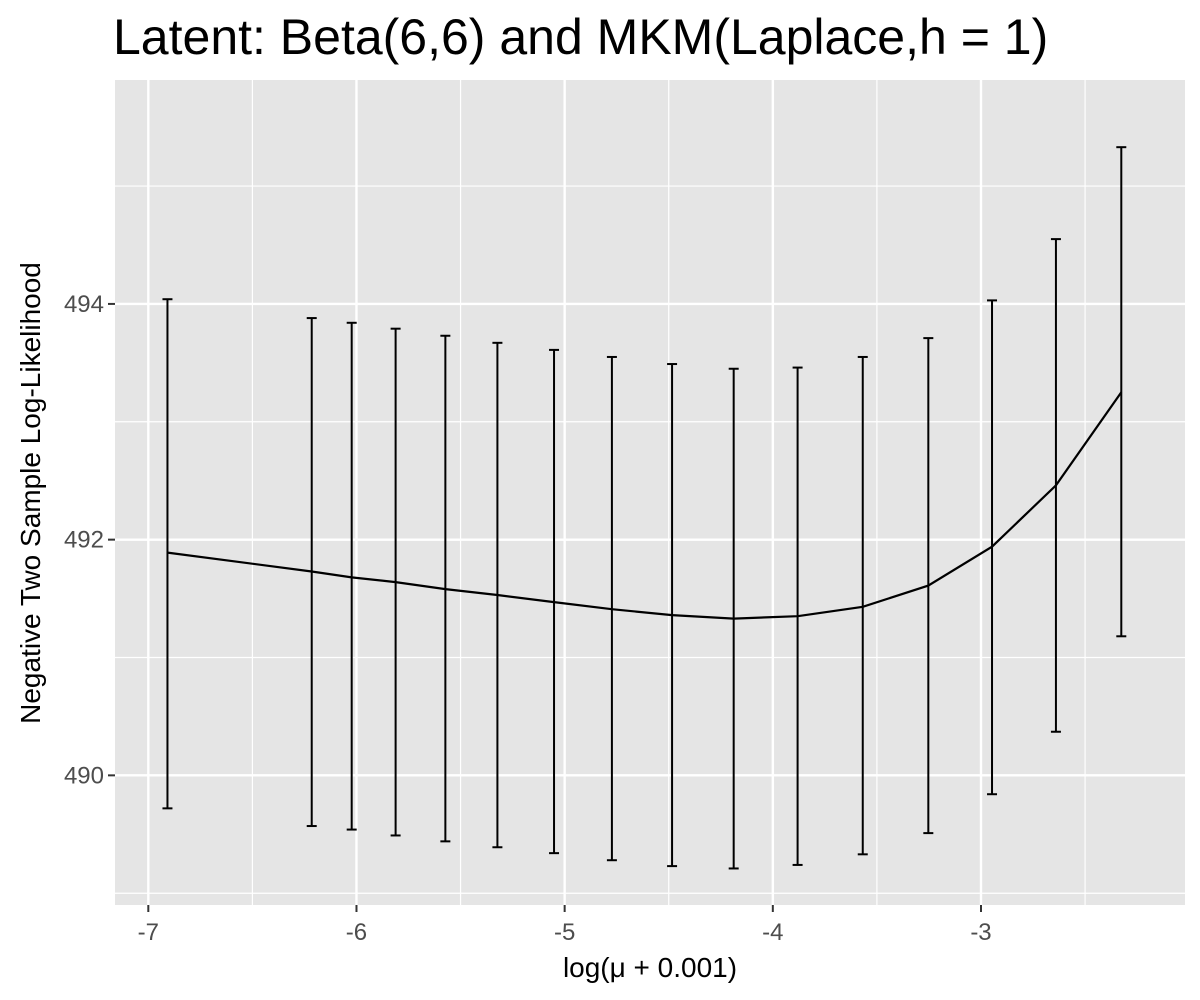 The image size is (1200, 1000). I want to click on x-tick-label: -5, so click(564, 932).